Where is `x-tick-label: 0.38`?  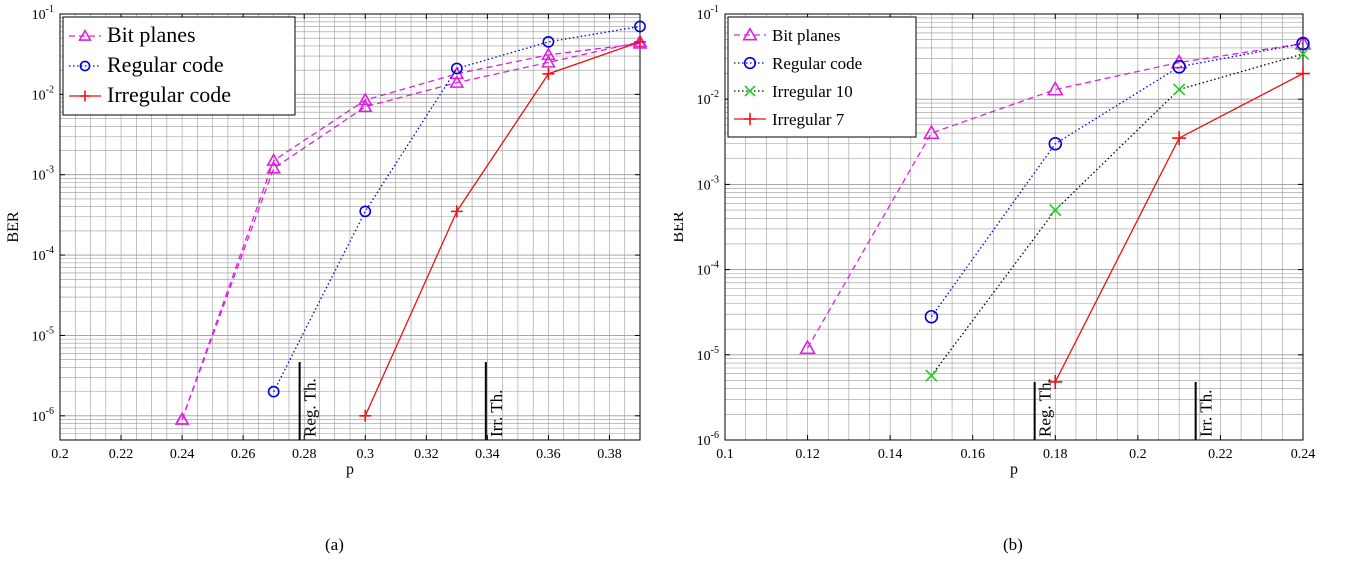 x-tick-label: 0.38 is located at coordinates (609, 454).